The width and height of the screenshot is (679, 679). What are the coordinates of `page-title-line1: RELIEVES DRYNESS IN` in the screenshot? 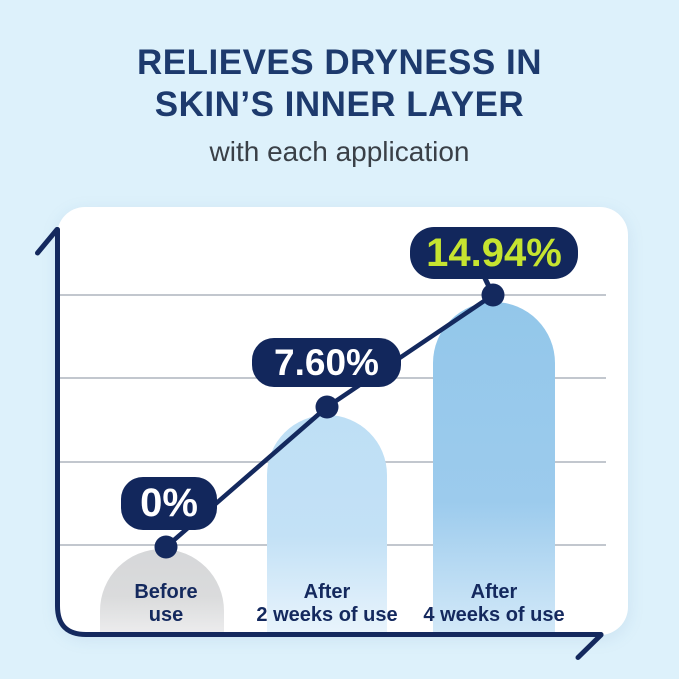 It's located at (339, 62).